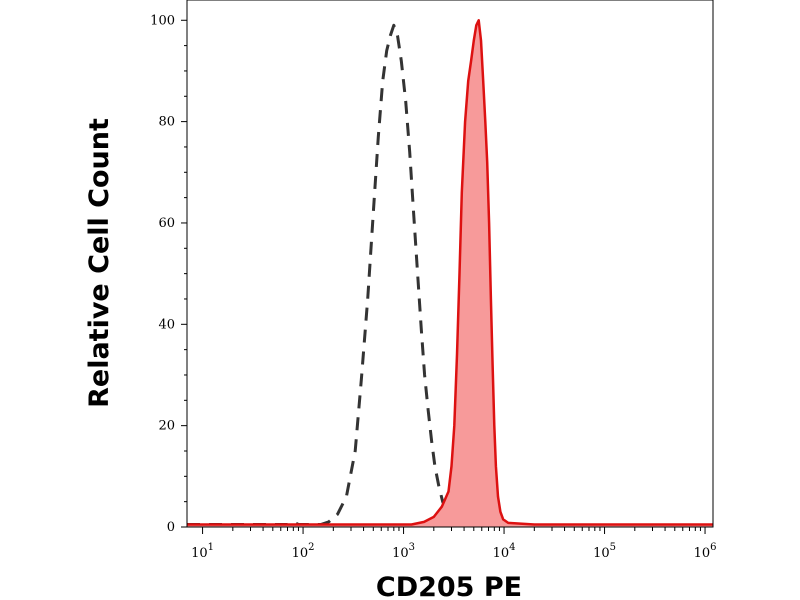 The image size is (800, 600). Describe the element at coordinates (99, 263) in the screenshot. I see `y-axis-title: Relative Cell Count` at that location.